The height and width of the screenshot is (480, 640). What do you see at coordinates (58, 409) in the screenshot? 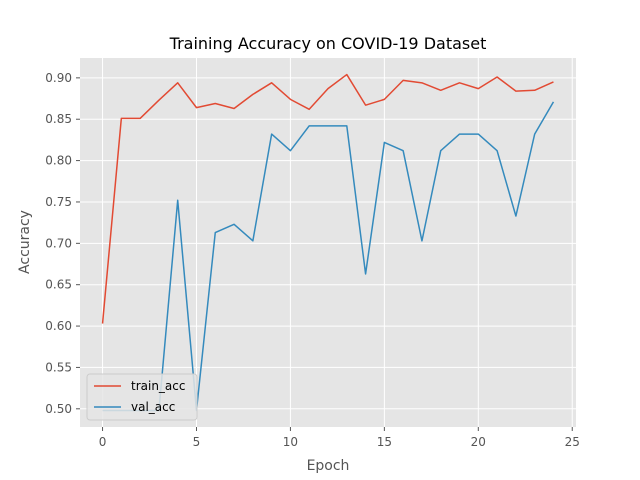
I see `y-tick-label: 0.50` at bounding box center [58, 409].